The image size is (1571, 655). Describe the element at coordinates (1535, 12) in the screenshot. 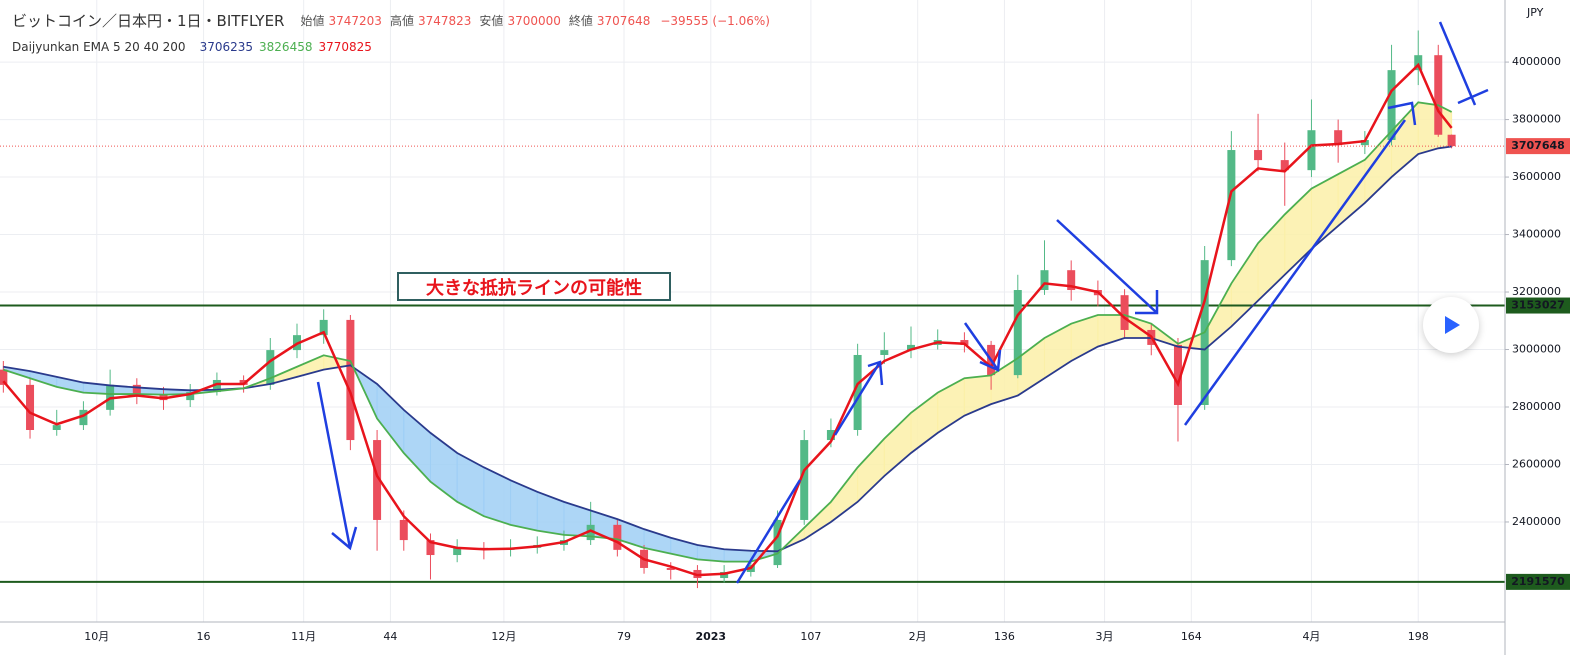

I see `axis-unit: JPY` at that location.